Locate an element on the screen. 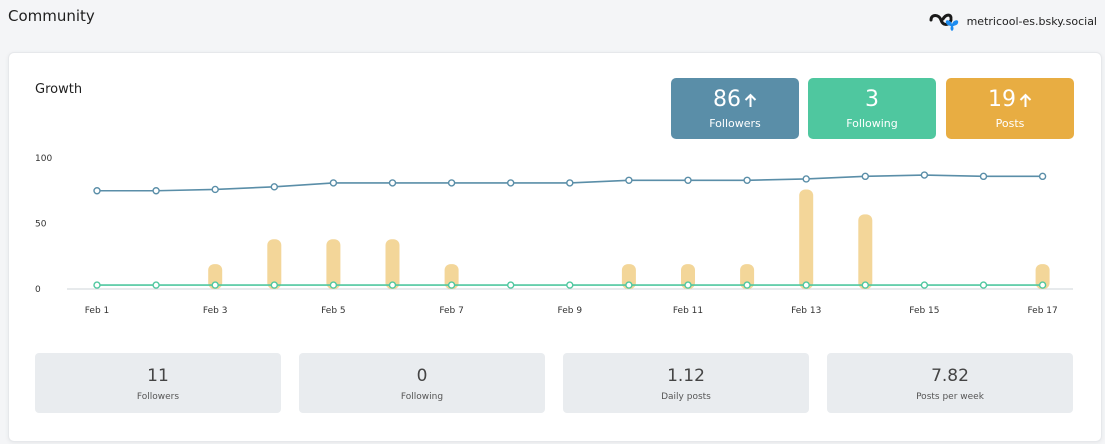  kpi-following: 3 Following is located at coordinates (872, 108).